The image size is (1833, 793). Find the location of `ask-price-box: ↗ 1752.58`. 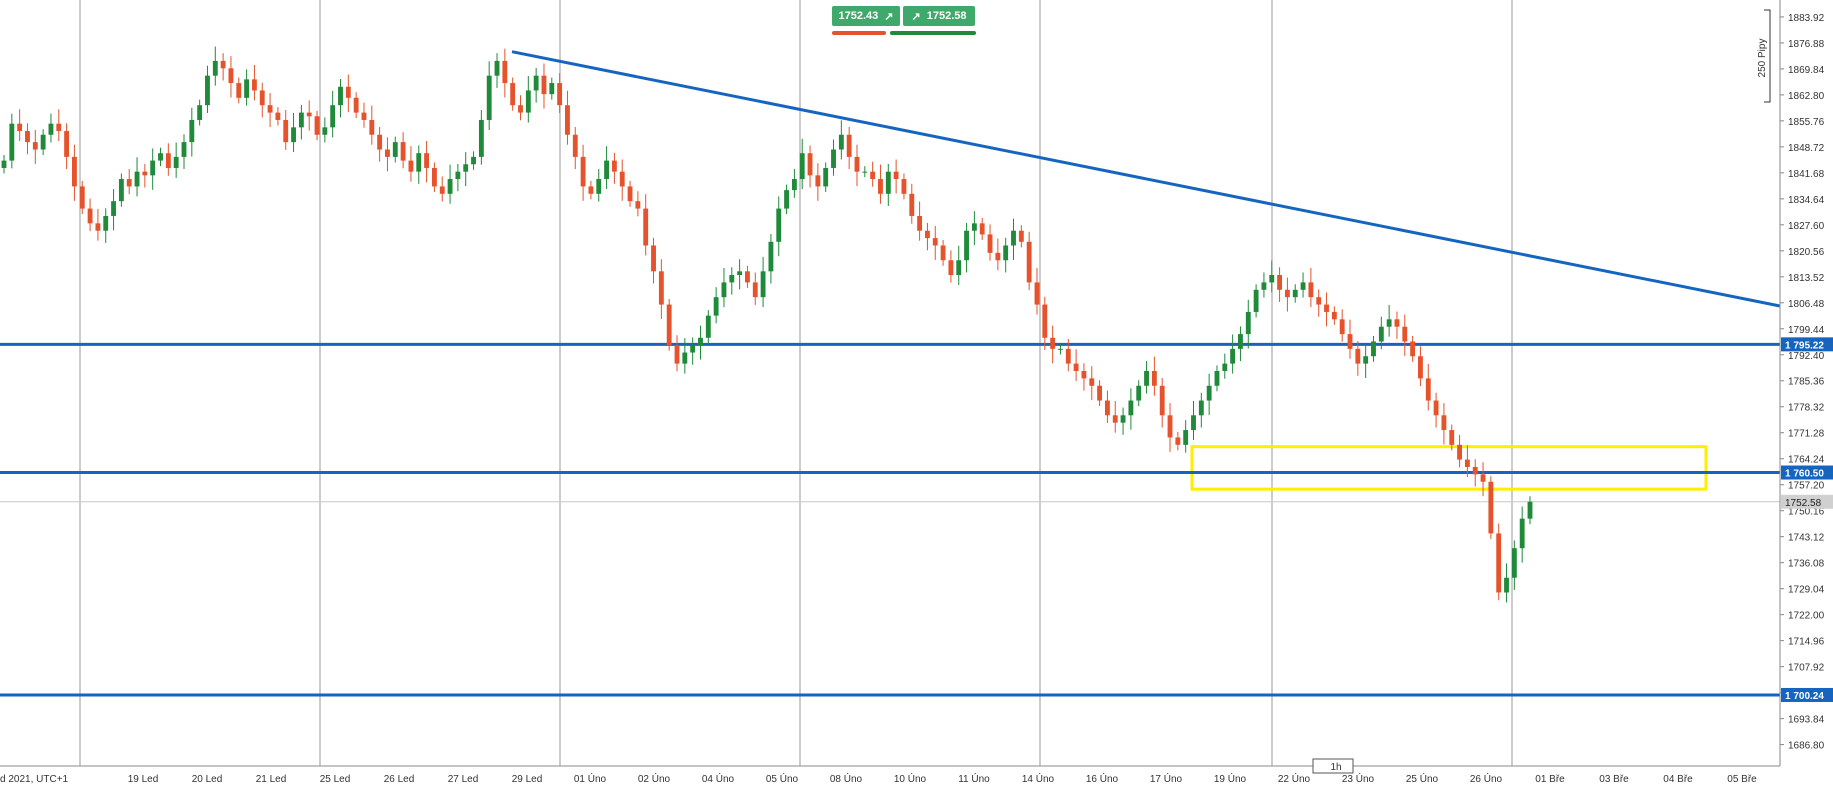

ask-price-box: ↗ 1752.58 is located at coordinates (939, 16).